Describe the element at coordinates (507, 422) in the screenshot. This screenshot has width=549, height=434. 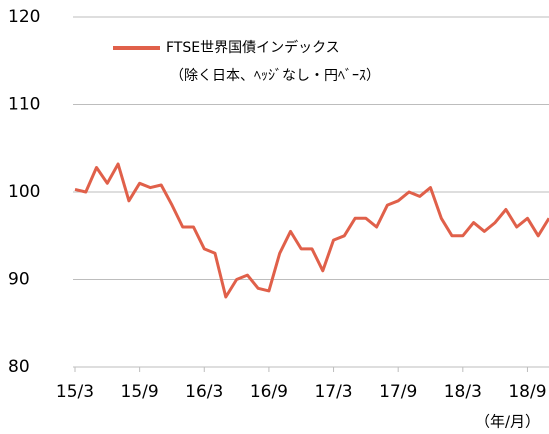
I see `x-unit: （年/月）` at that location.